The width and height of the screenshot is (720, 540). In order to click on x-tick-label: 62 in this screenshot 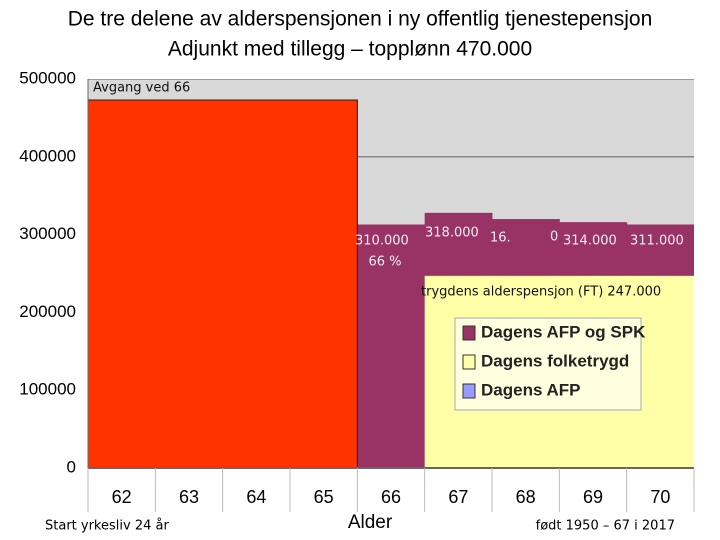, I will do `click(122, 497)`.